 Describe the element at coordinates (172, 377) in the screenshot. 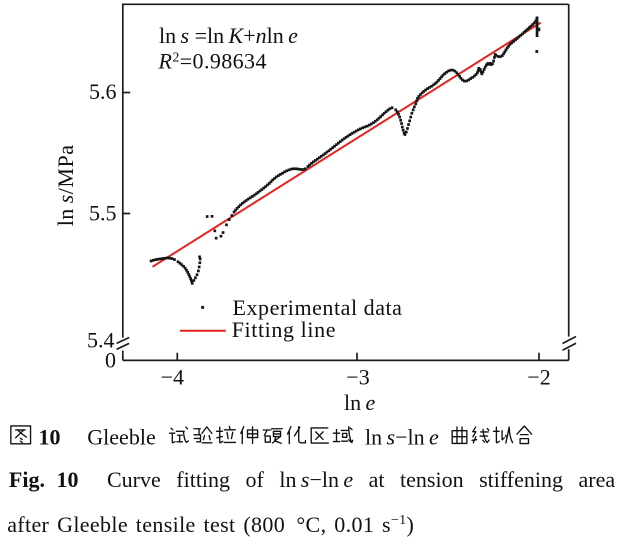

I see `svg-text: −4` at that location.